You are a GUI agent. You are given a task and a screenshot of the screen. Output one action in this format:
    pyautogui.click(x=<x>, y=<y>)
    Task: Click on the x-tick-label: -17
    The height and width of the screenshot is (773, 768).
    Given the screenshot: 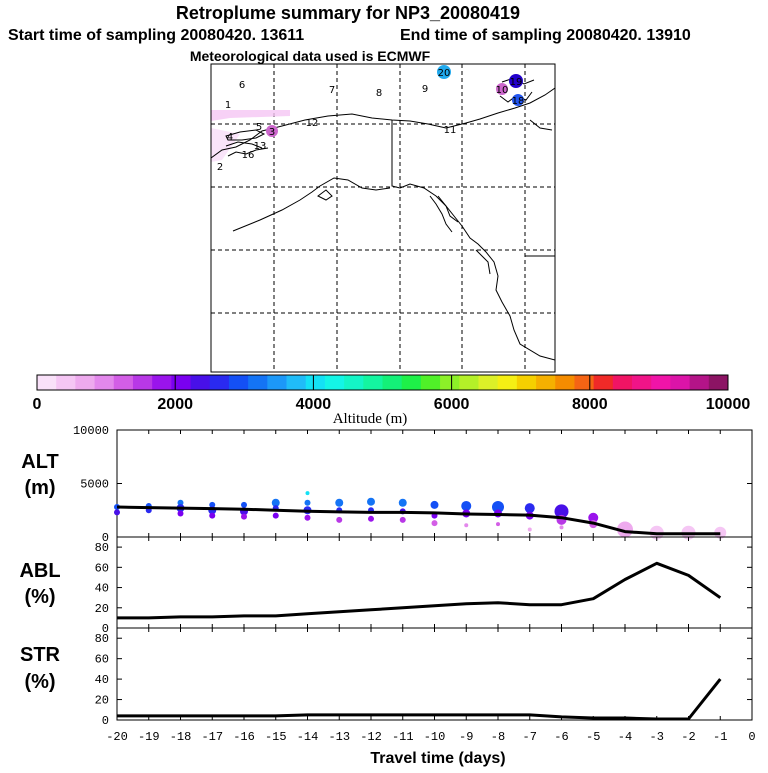 What is the action you would take?
    pyautogui.click(x=212, y=737)
    